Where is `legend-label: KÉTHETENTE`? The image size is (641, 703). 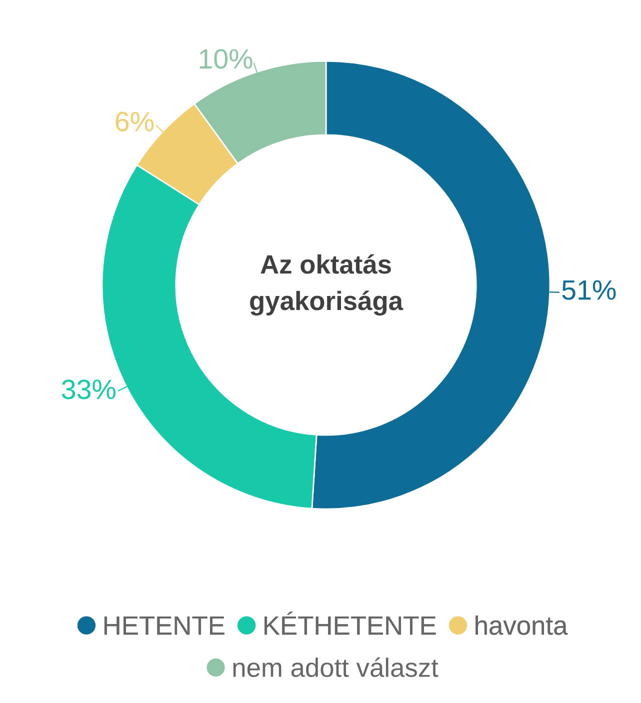 legend-label: KÉTHETENTE is located at coordinates (350, 623).